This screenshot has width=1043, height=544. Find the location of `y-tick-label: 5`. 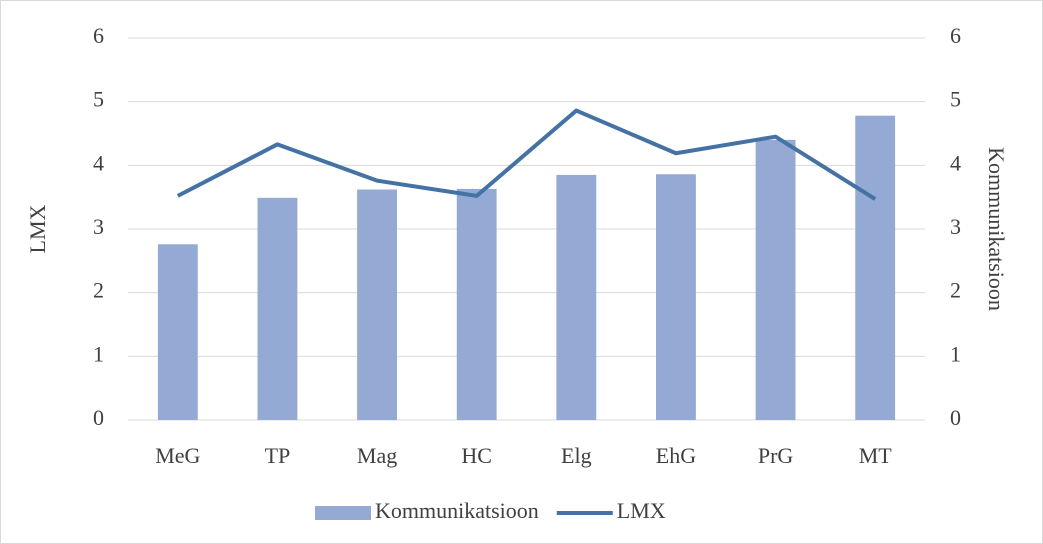

y-tick-label: 5 is located at coordinates (98, 99).